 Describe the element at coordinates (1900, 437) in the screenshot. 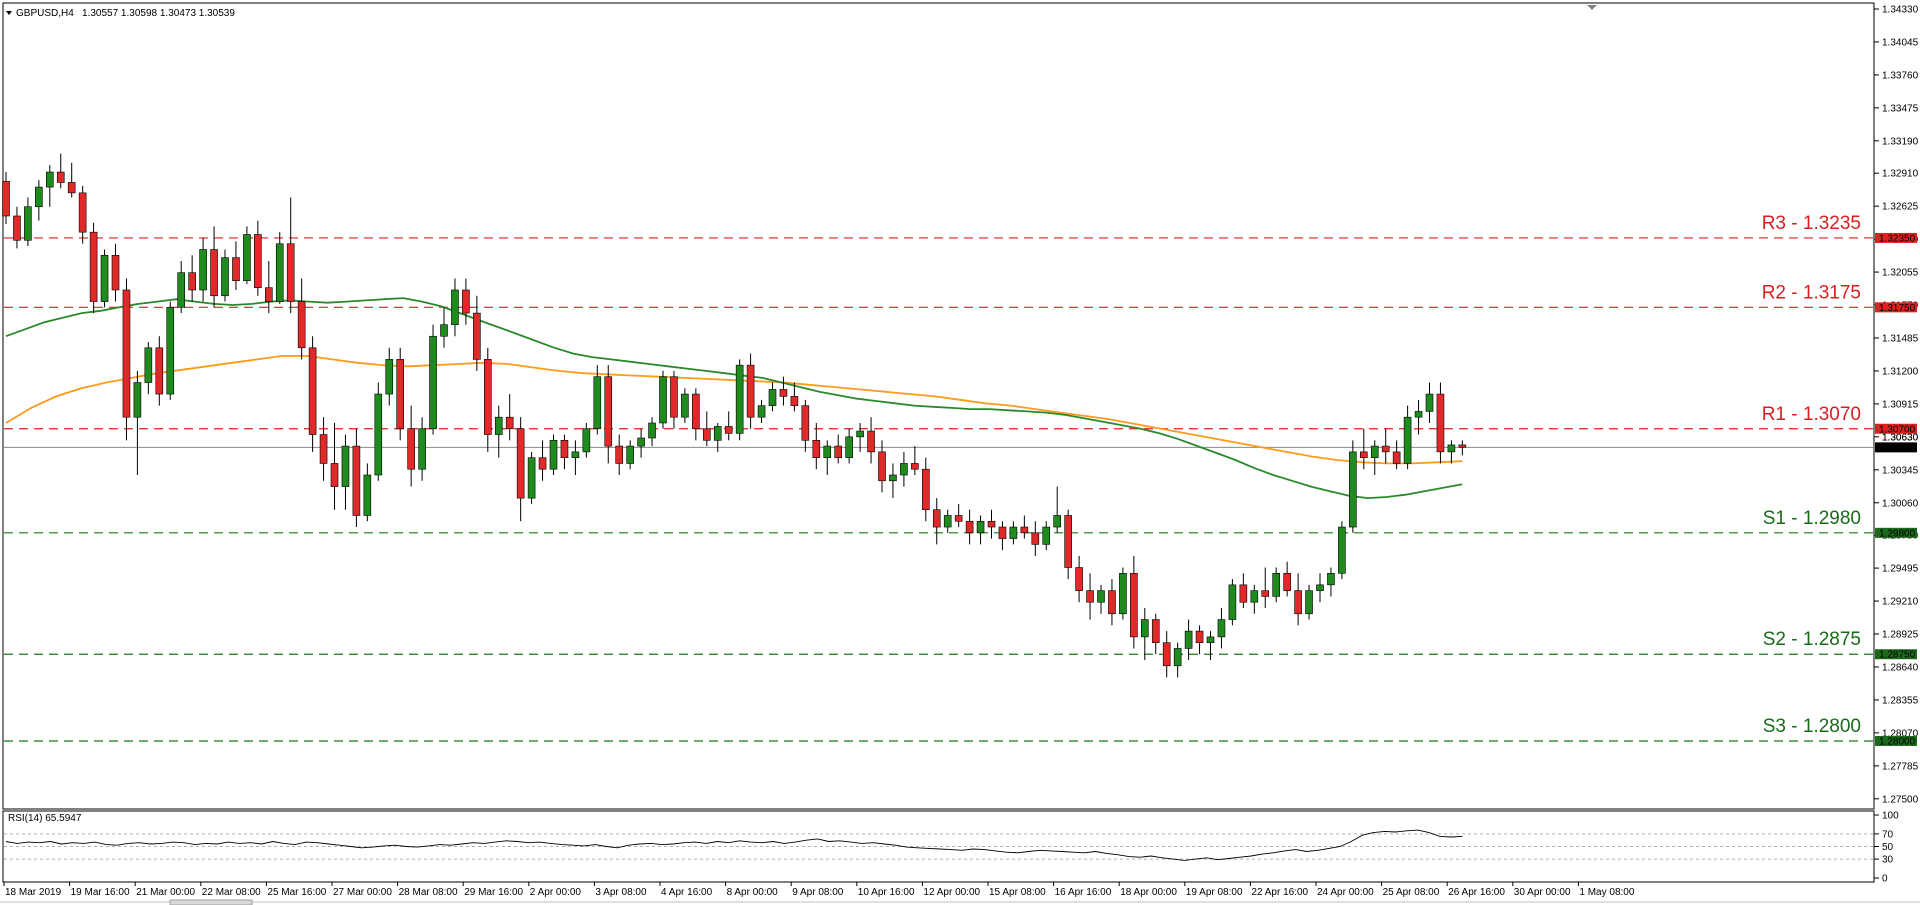

I see `y-tick-label: 1.30630` at that location.